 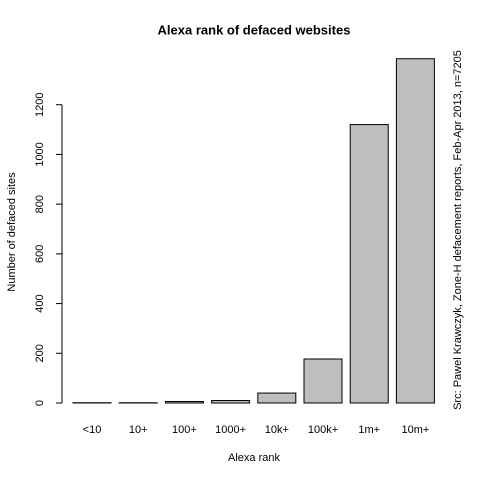 What do you see at coordinates (254, 458) in the screenshot?
I see `x-axis-label: Alexa rank` at bounding box center [254, 458].